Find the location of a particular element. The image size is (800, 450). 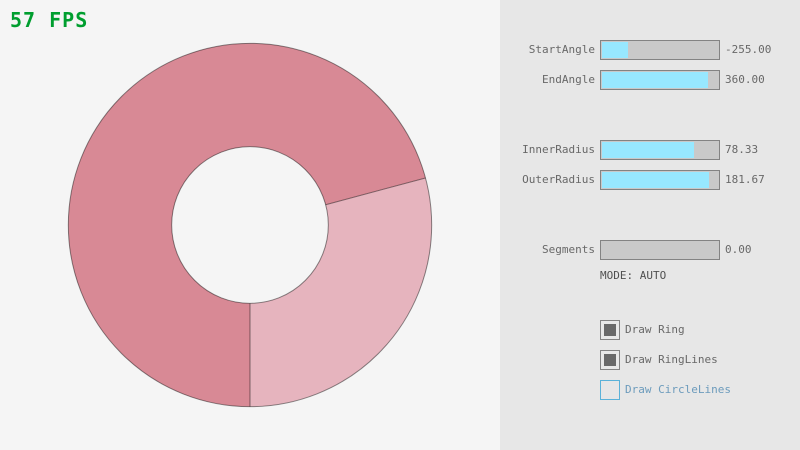

segments-value: 0.00 is located at coordinates (738, 249).